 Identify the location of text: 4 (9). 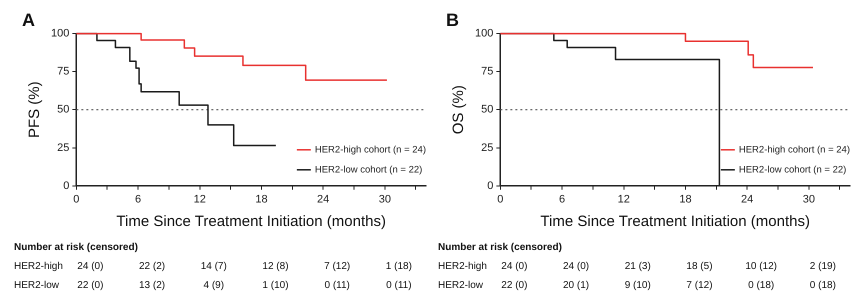
(213, 285).